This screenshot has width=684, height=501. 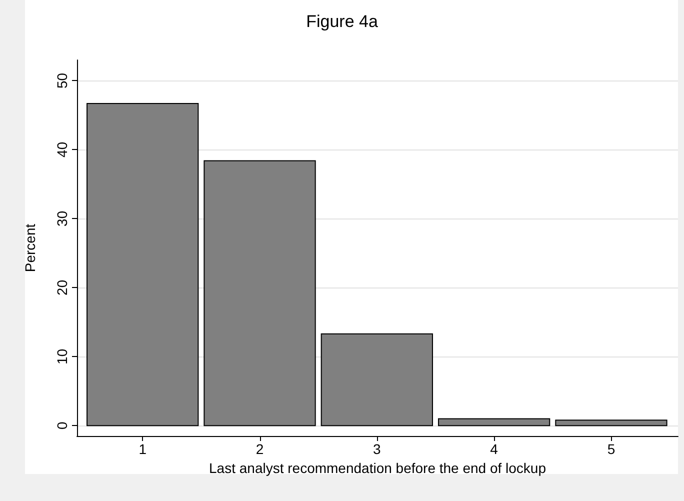 What do you see at coordinates (260, 449) in the screenshot?
I see `x-tick-label: 2` at bounding box center [260, 449].